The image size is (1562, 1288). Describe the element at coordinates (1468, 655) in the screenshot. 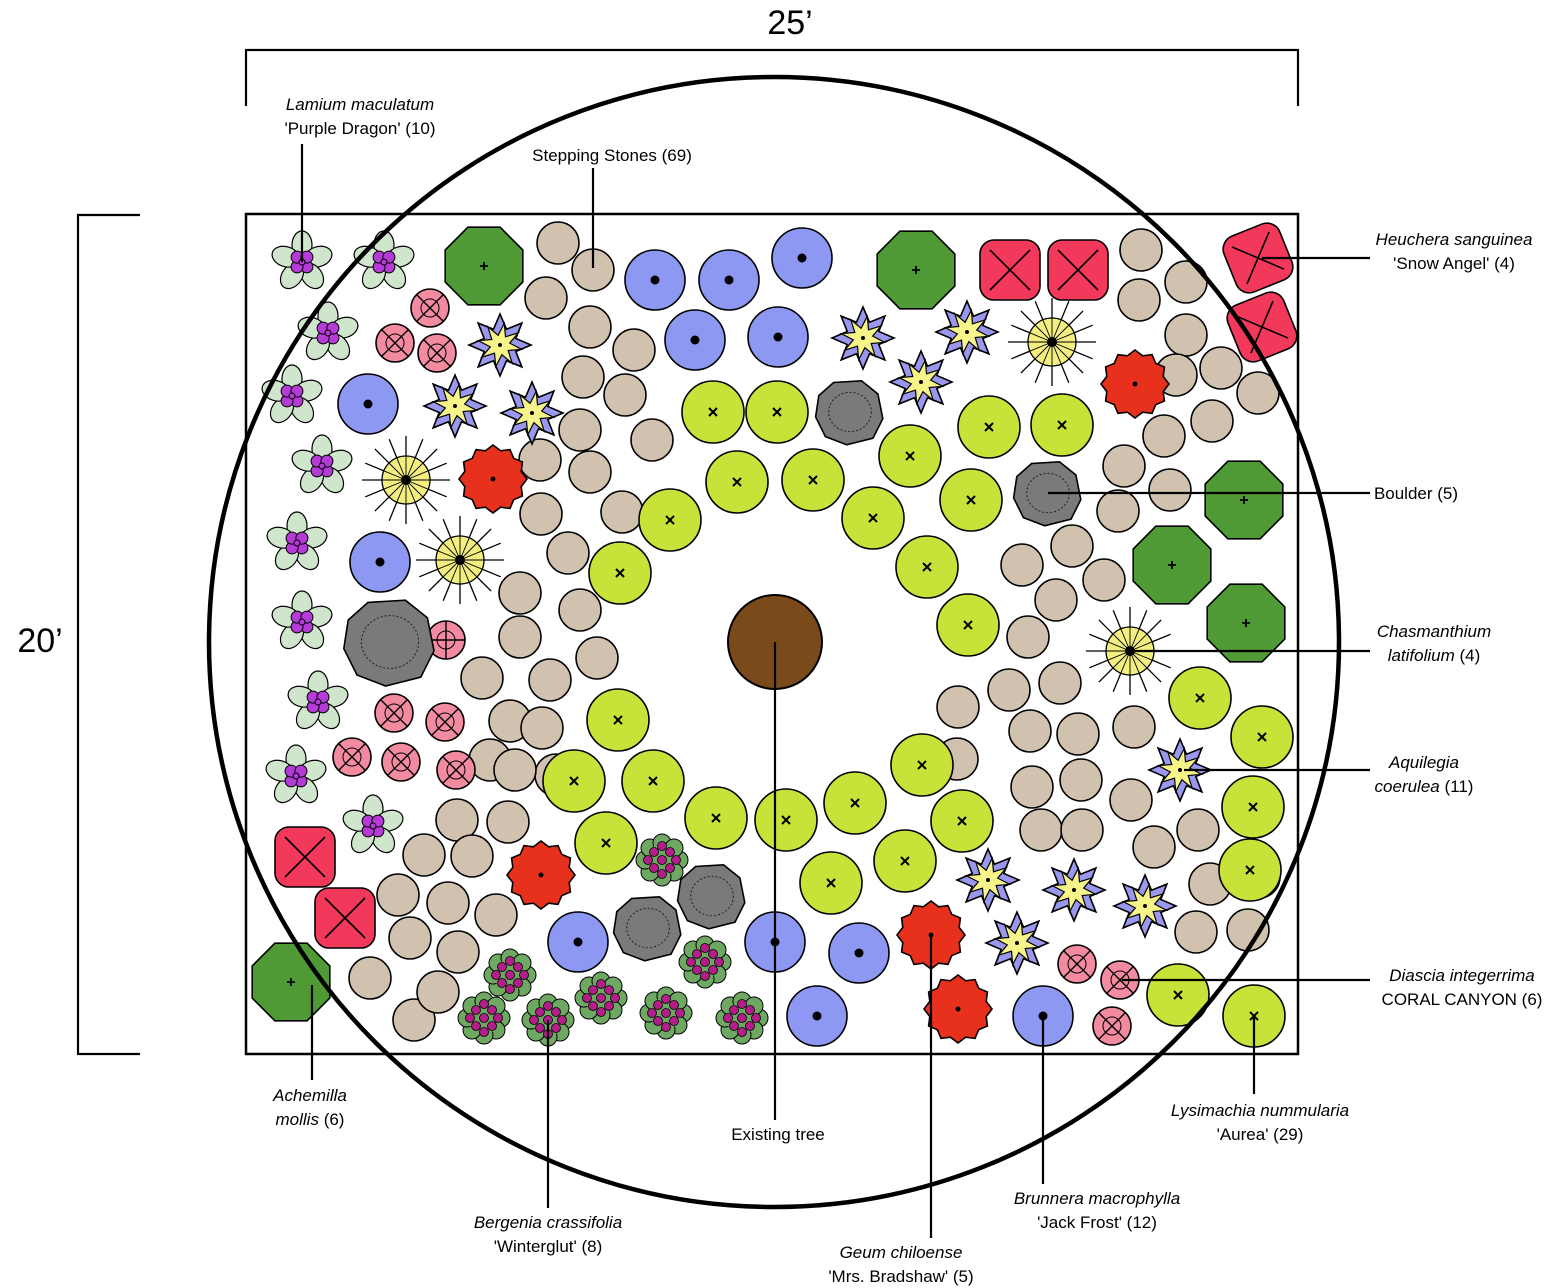

I see `label-chasmanthium-count: (4)` at that location.